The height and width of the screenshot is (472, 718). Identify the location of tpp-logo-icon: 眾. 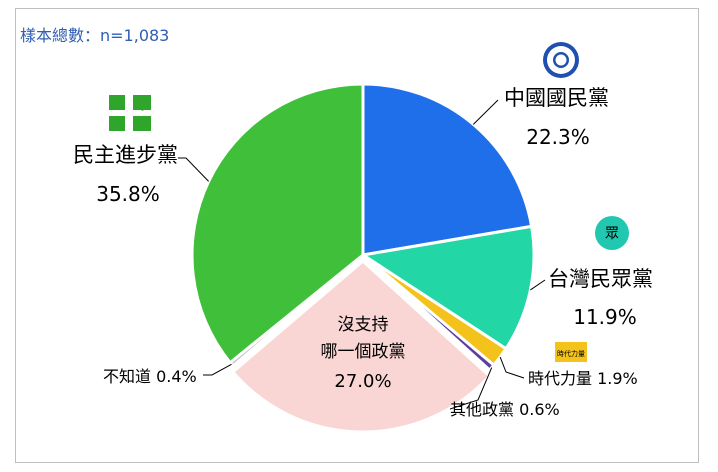
(612, 233).